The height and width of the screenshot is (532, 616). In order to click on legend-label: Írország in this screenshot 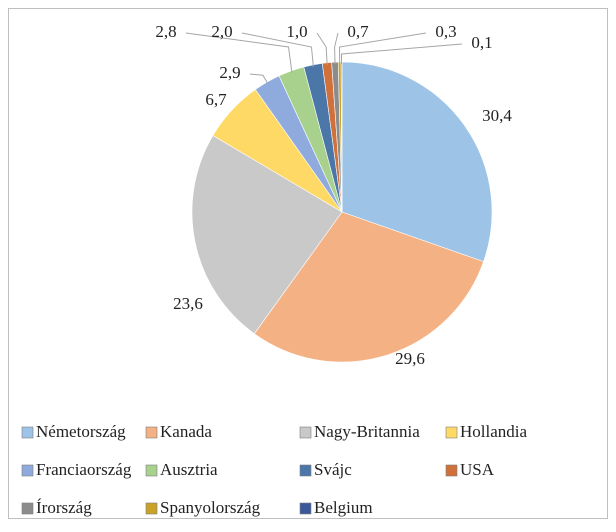, I will do `click(64, 507)`.